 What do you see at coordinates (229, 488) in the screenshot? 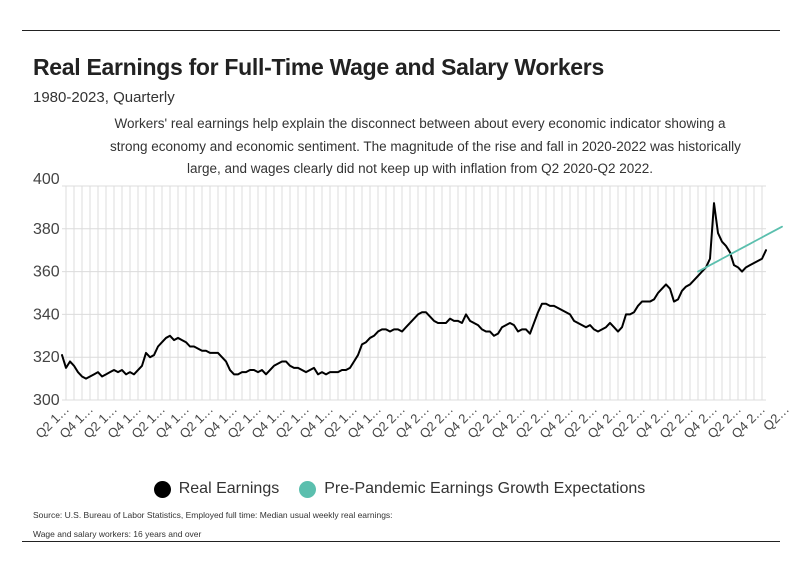
I see `legend-label-real-earnings: Real Earnings` at bounding box center [229, 488].